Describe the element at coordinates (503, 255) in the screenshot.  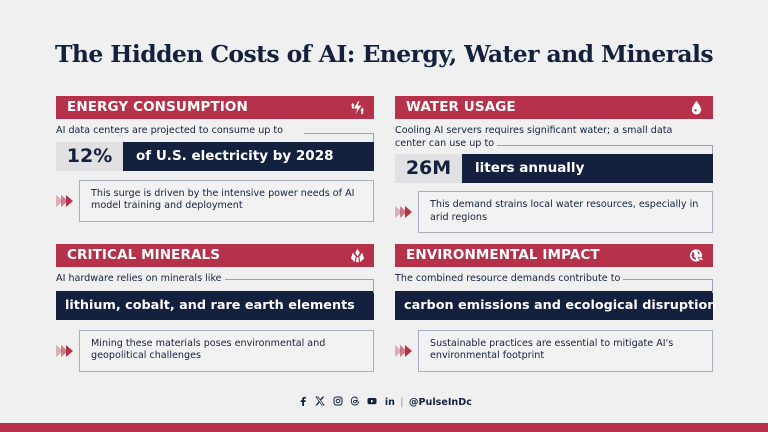
I see `panel-heading: ENVIRONMENTAL IMPACT` at that location.